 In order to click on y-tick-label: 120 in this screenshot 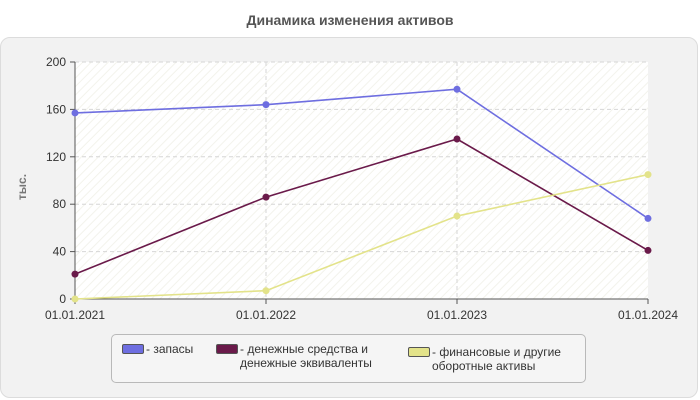, I will do `click(56, 157)`.